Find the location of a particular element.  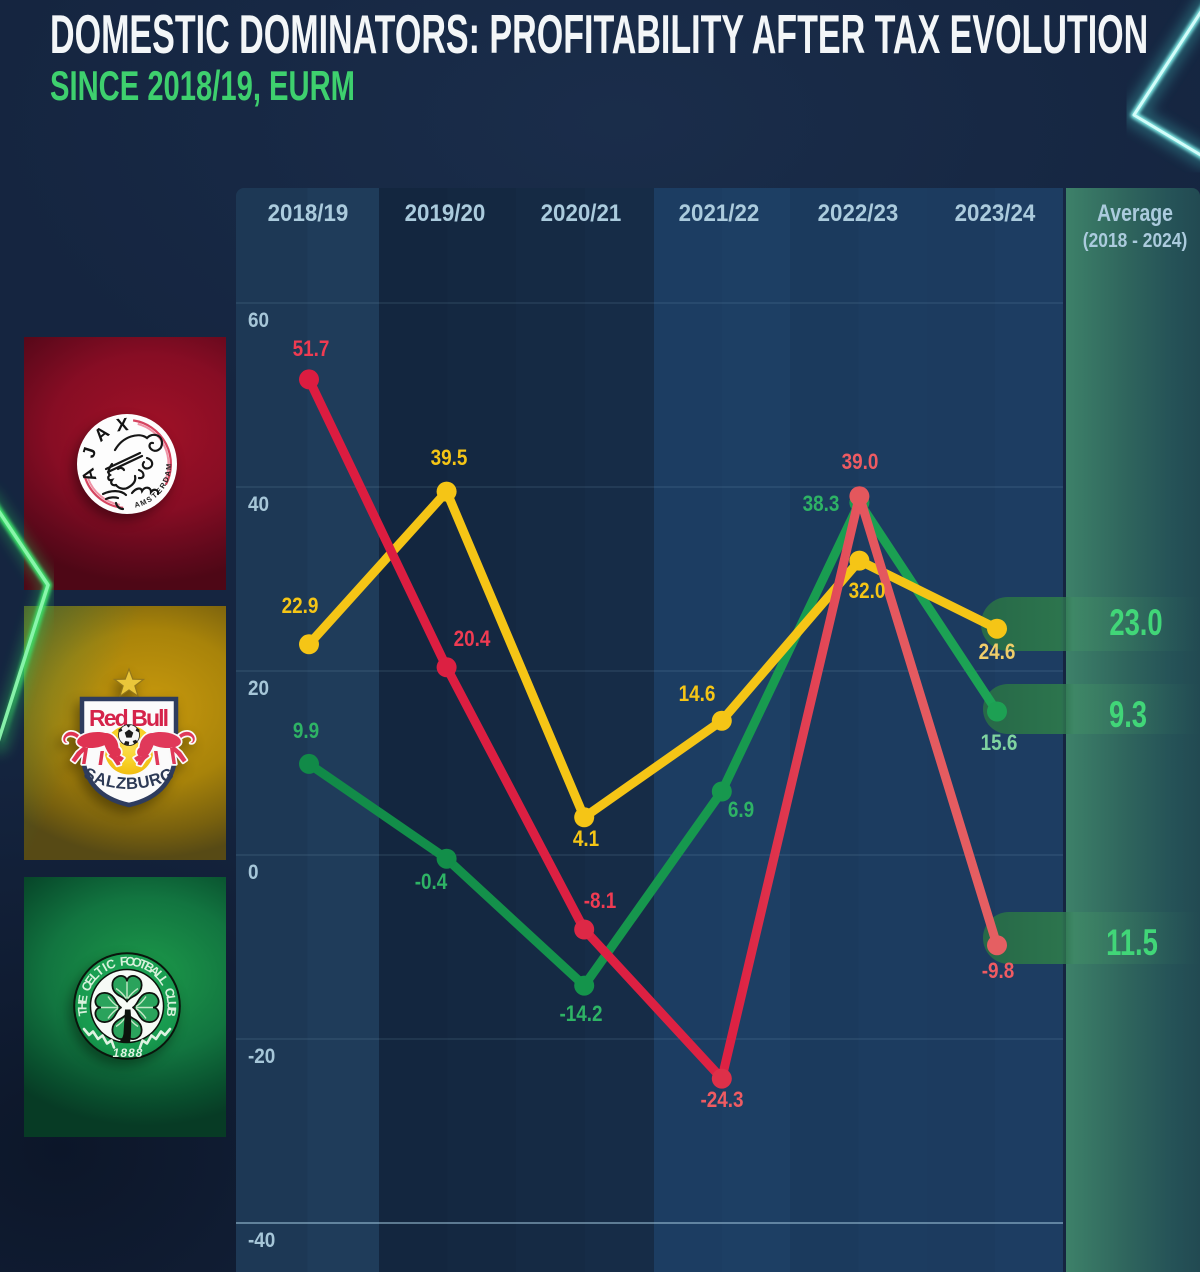

svg-text: U is located at coordinates (171, 1005).